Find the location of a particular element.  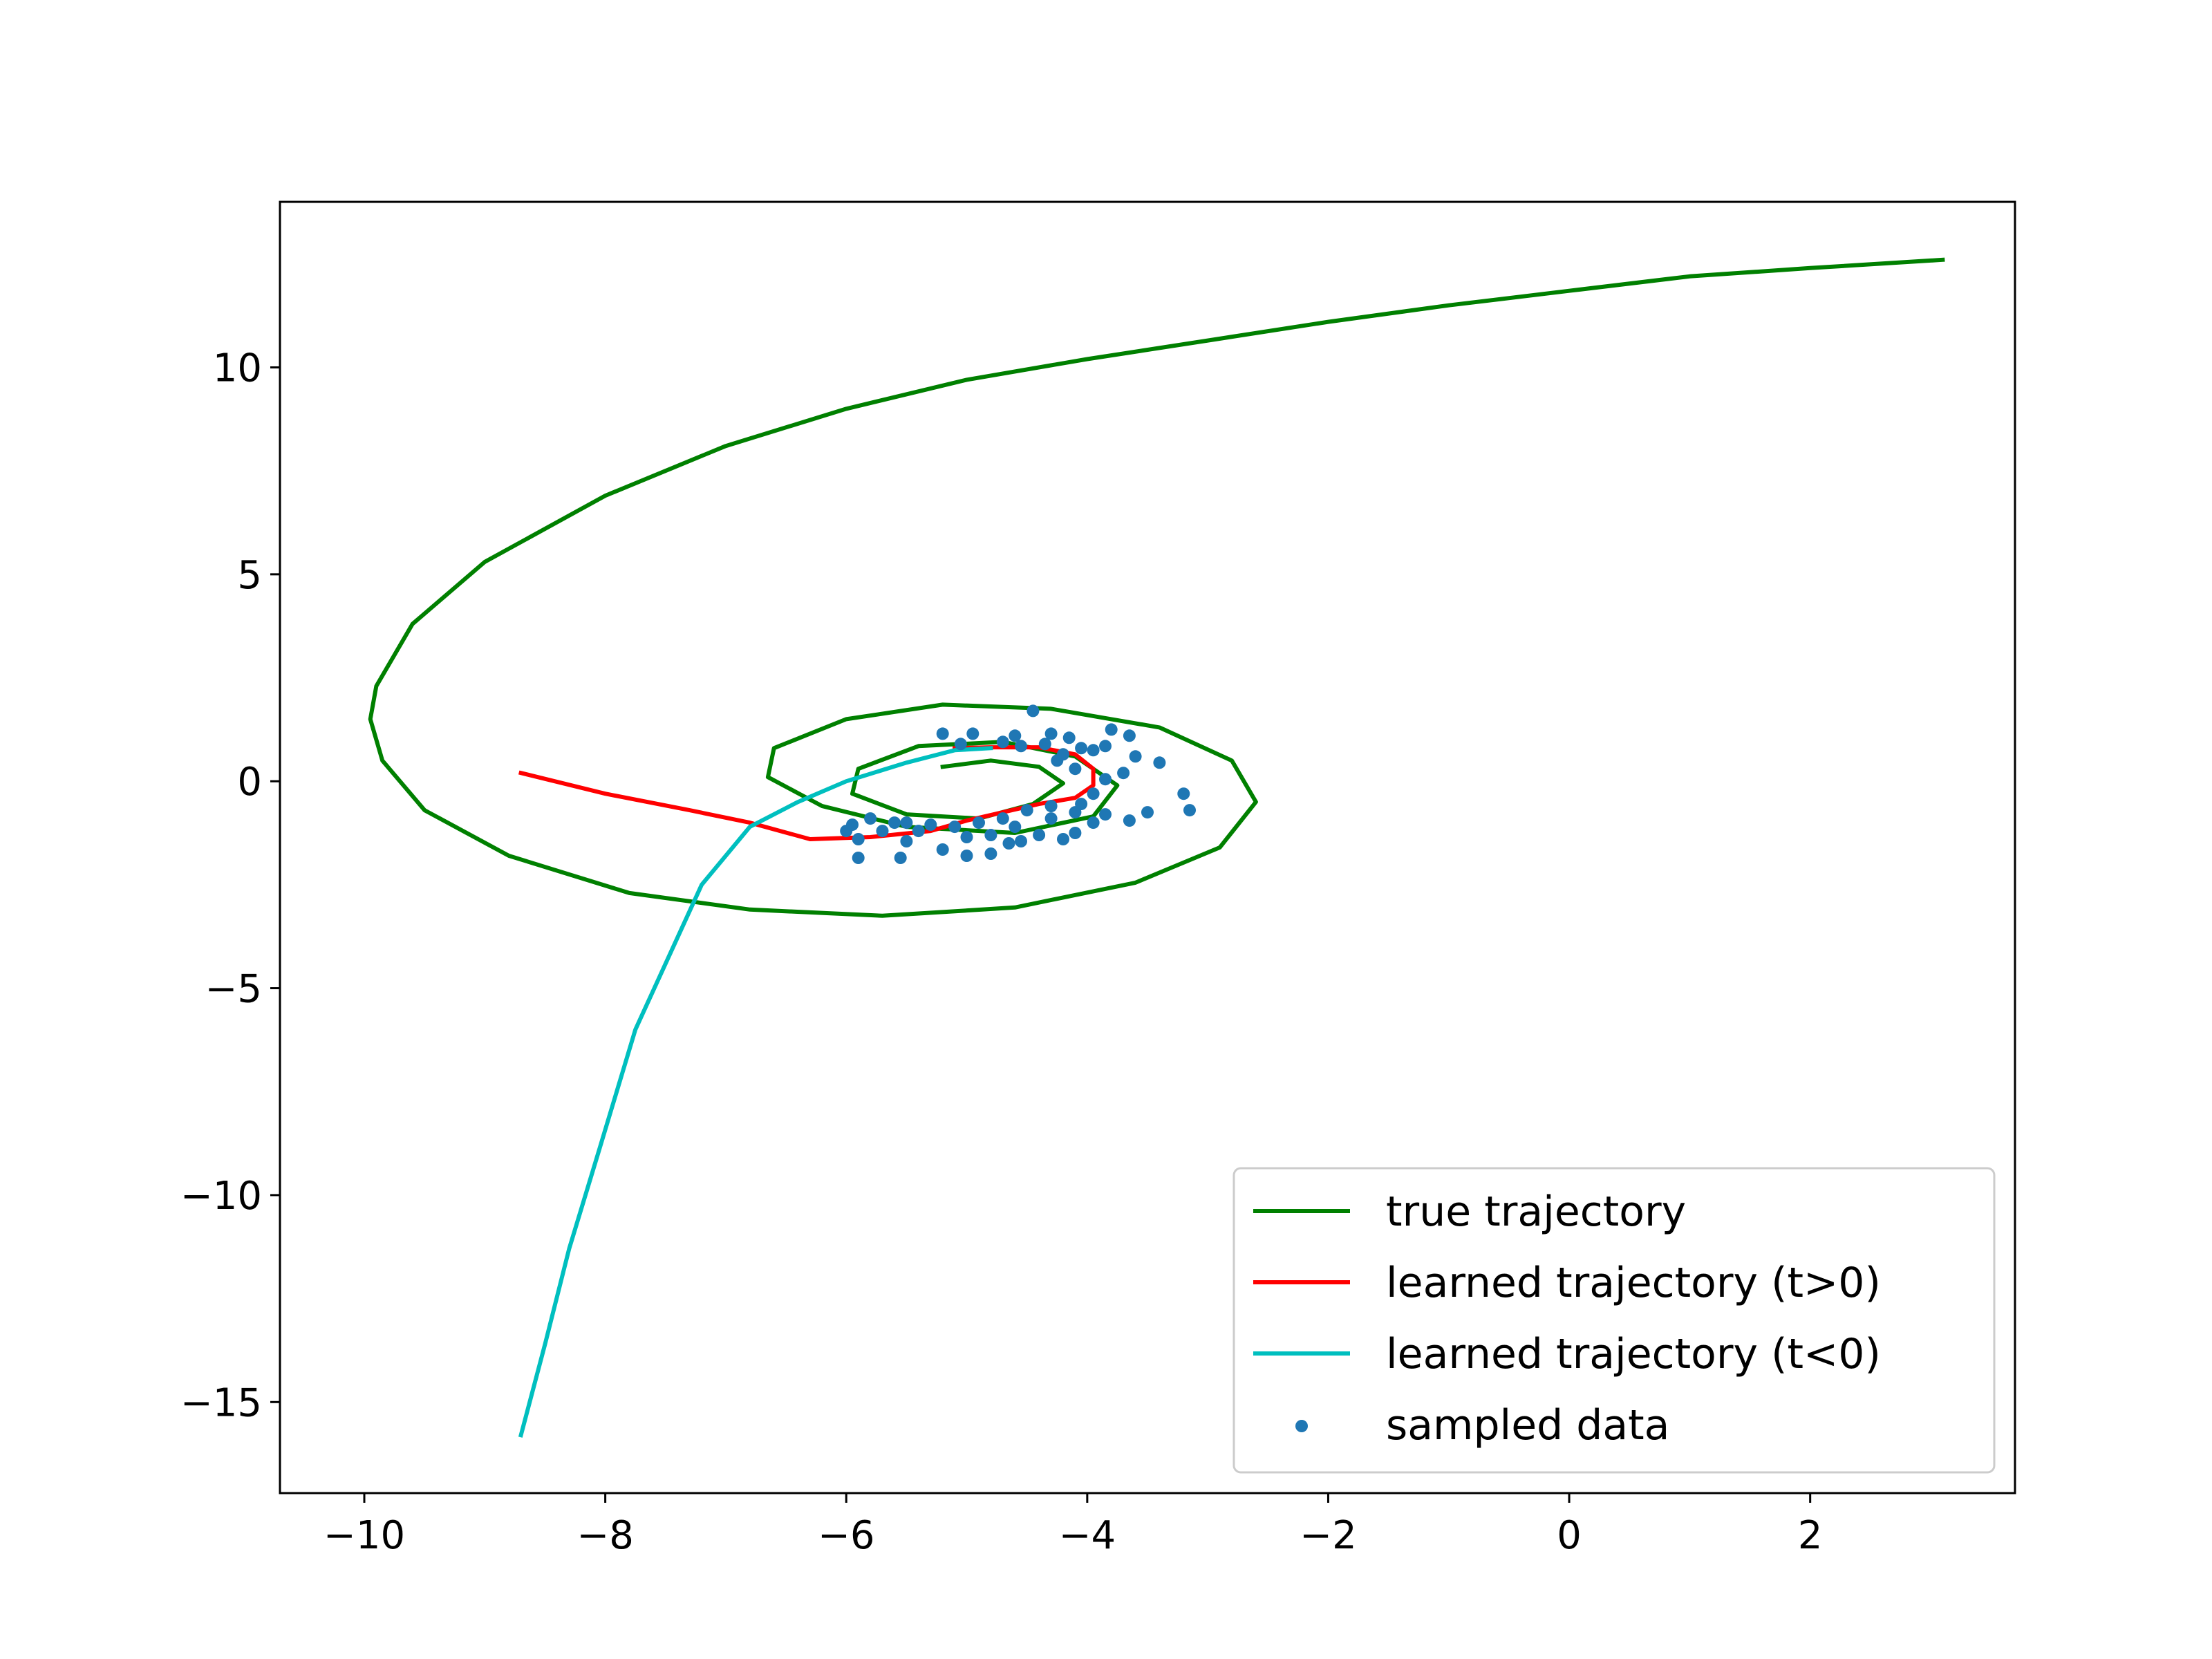

x-tick-label: −8 is located at coordinates (605, 1535).